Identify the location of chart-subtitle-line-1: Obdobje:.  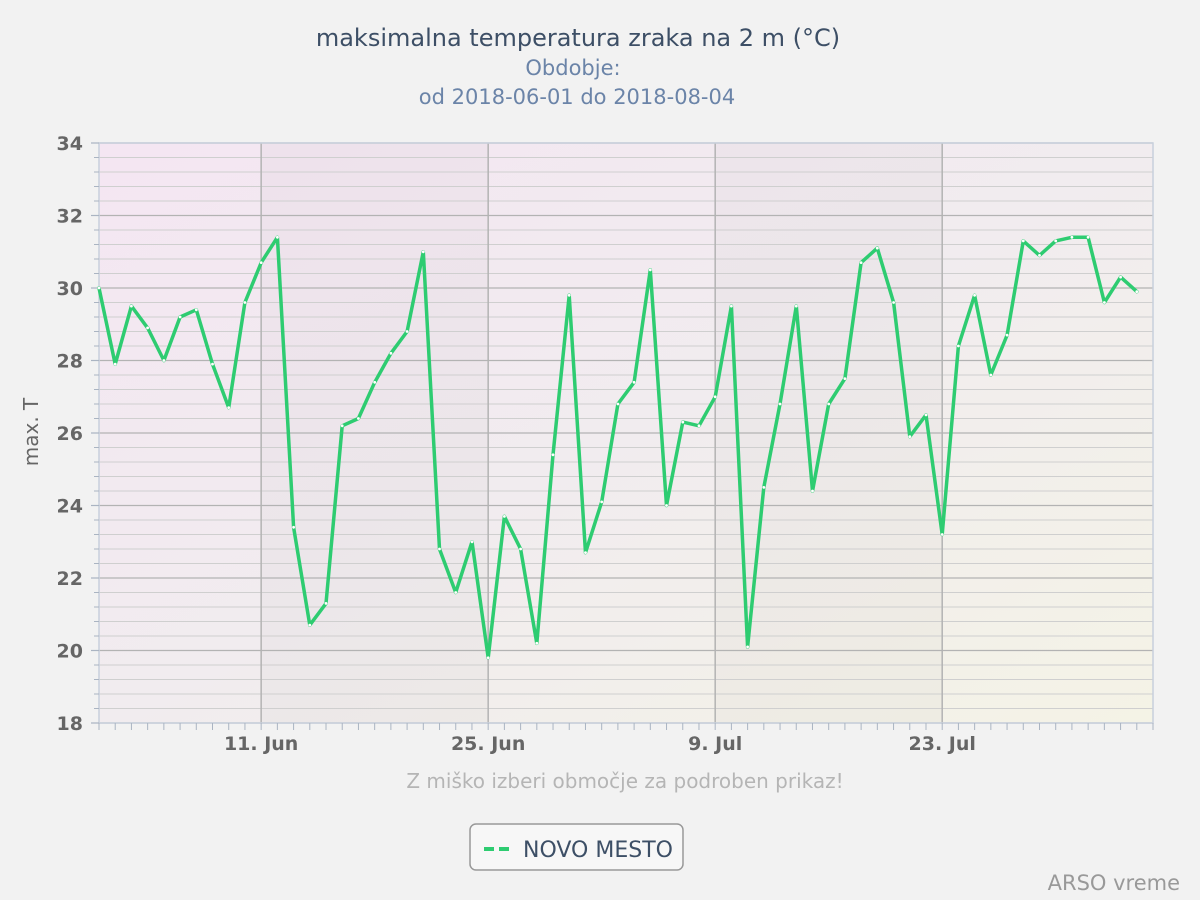
(572, 68).